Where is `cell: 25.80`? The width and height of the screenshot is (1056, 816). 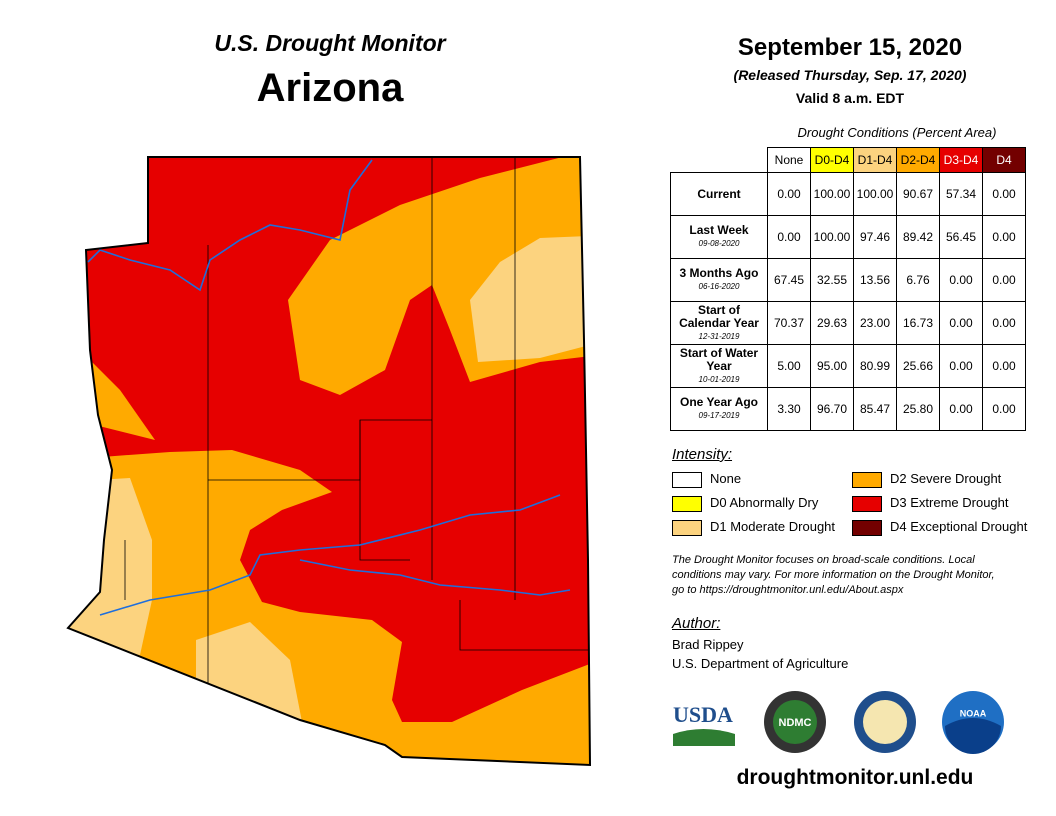
cell: 25.80 is located at coordinates (918, 409).